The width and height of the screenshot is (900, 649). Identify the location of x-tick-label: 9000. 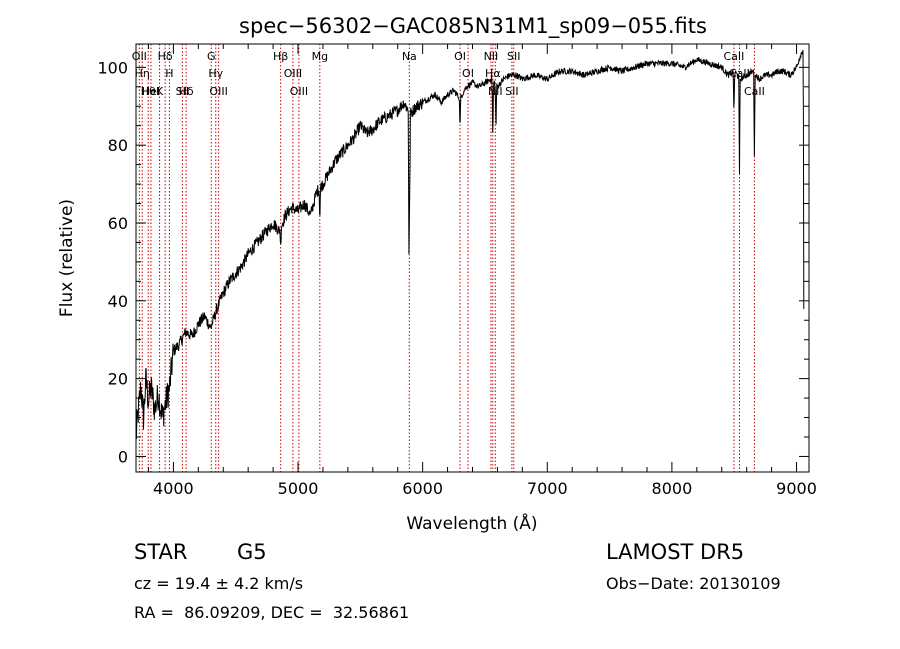
(796, 488).